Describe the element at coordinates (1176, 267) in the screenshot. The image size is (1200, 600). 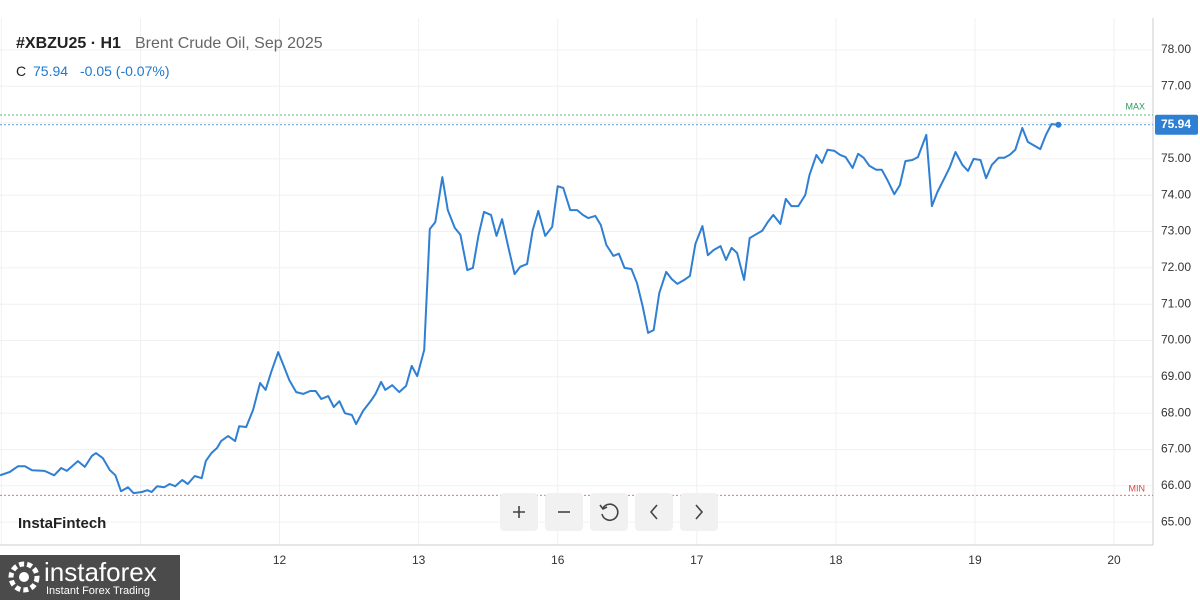
I see `y-tick-label: 72.00` at that location.